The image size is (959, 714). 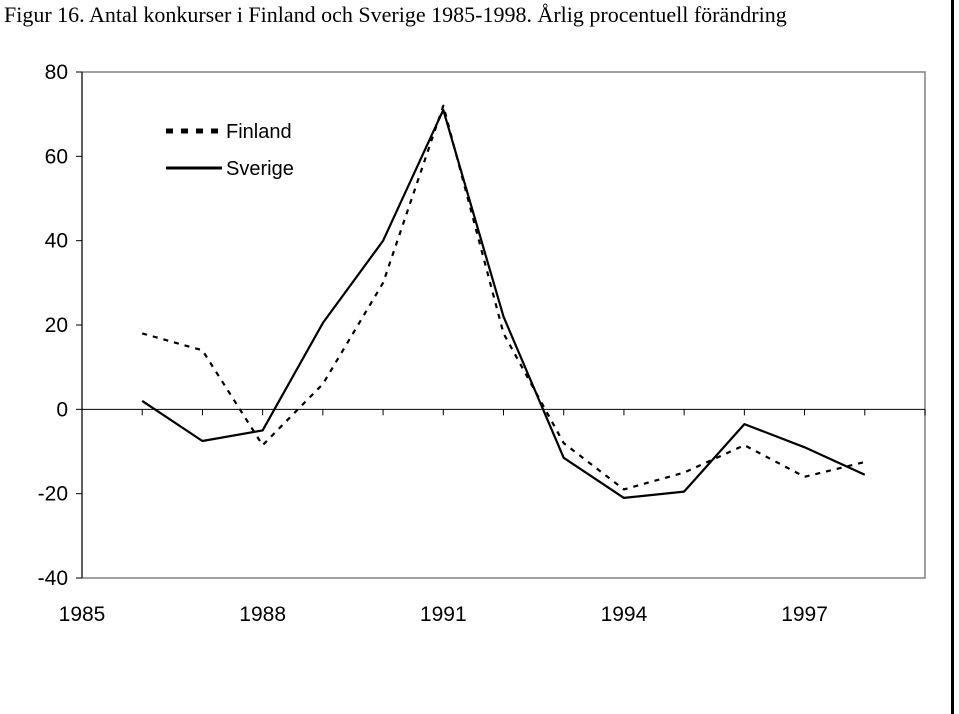 I want to click on page-edge-rule, so click(x=952, y=357).